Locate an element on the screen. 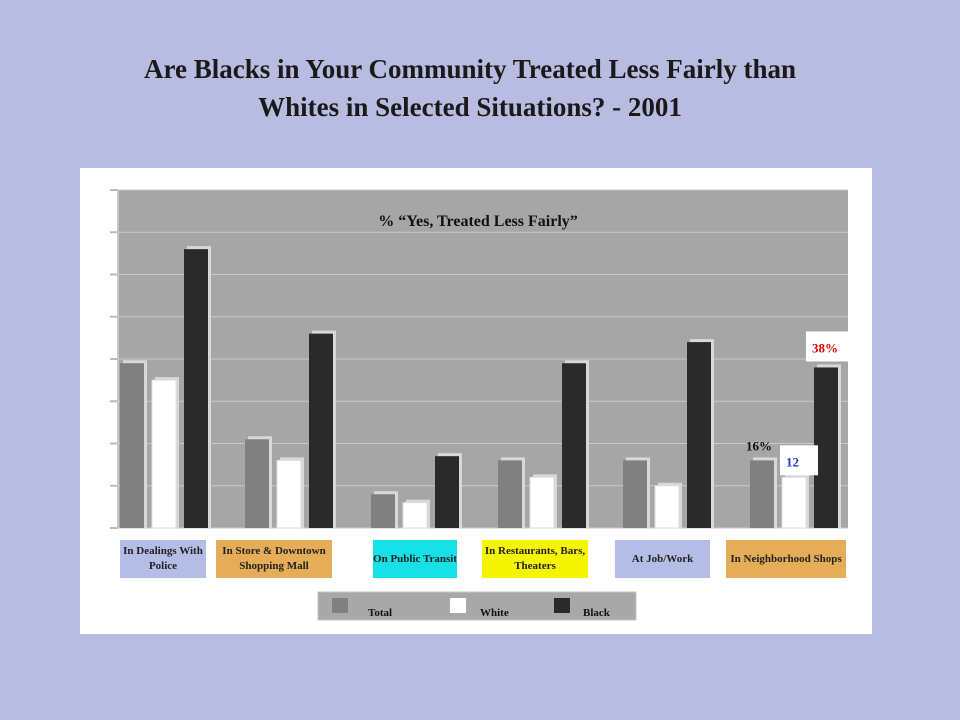  category-label: In Neighborhood Shops is located at coordinates (786, 559).